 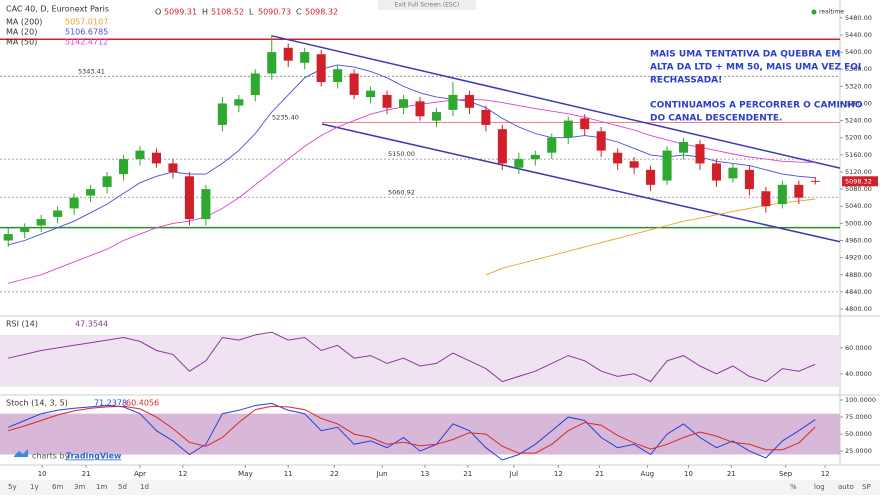 What do you see at coordinates (858, 417) in the screenshot?
I see `y-tick-label: 75.0000` at bounding box center [858, 417].